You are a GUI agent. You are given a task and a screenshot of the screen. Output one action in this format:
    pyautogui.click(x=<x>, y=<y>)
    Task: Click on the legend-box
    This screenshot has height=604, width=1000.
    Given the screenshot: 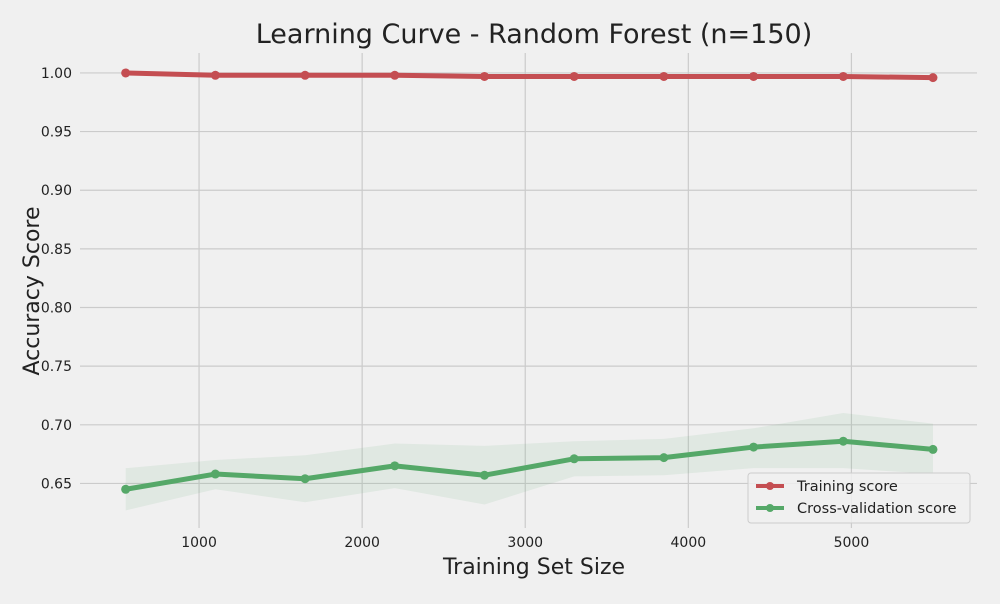 What is the action you would take?
    pyautogui.click(x=859, y=498)
    